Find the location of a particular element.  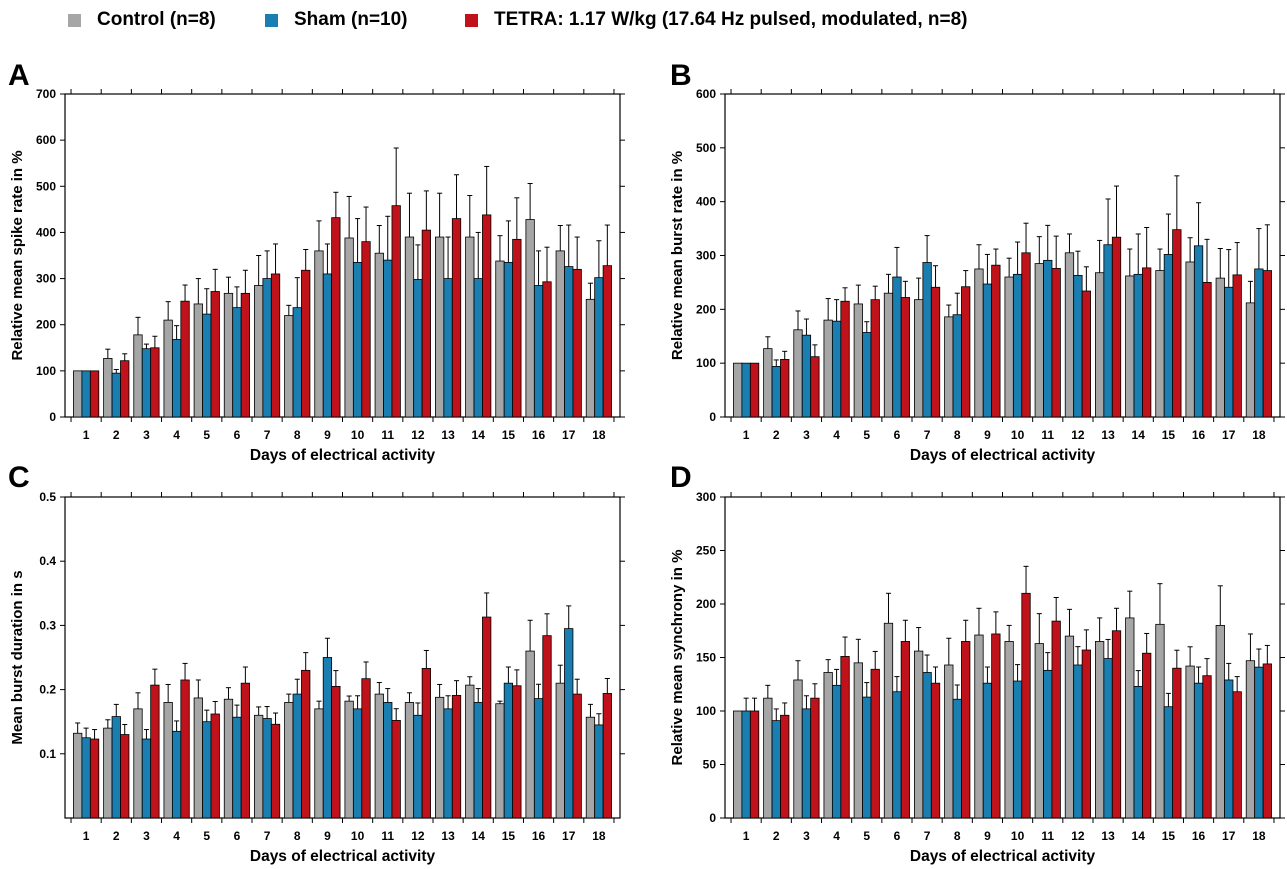

panel-c-ytick-label: 0.2 is located at coordinates (47, 690).